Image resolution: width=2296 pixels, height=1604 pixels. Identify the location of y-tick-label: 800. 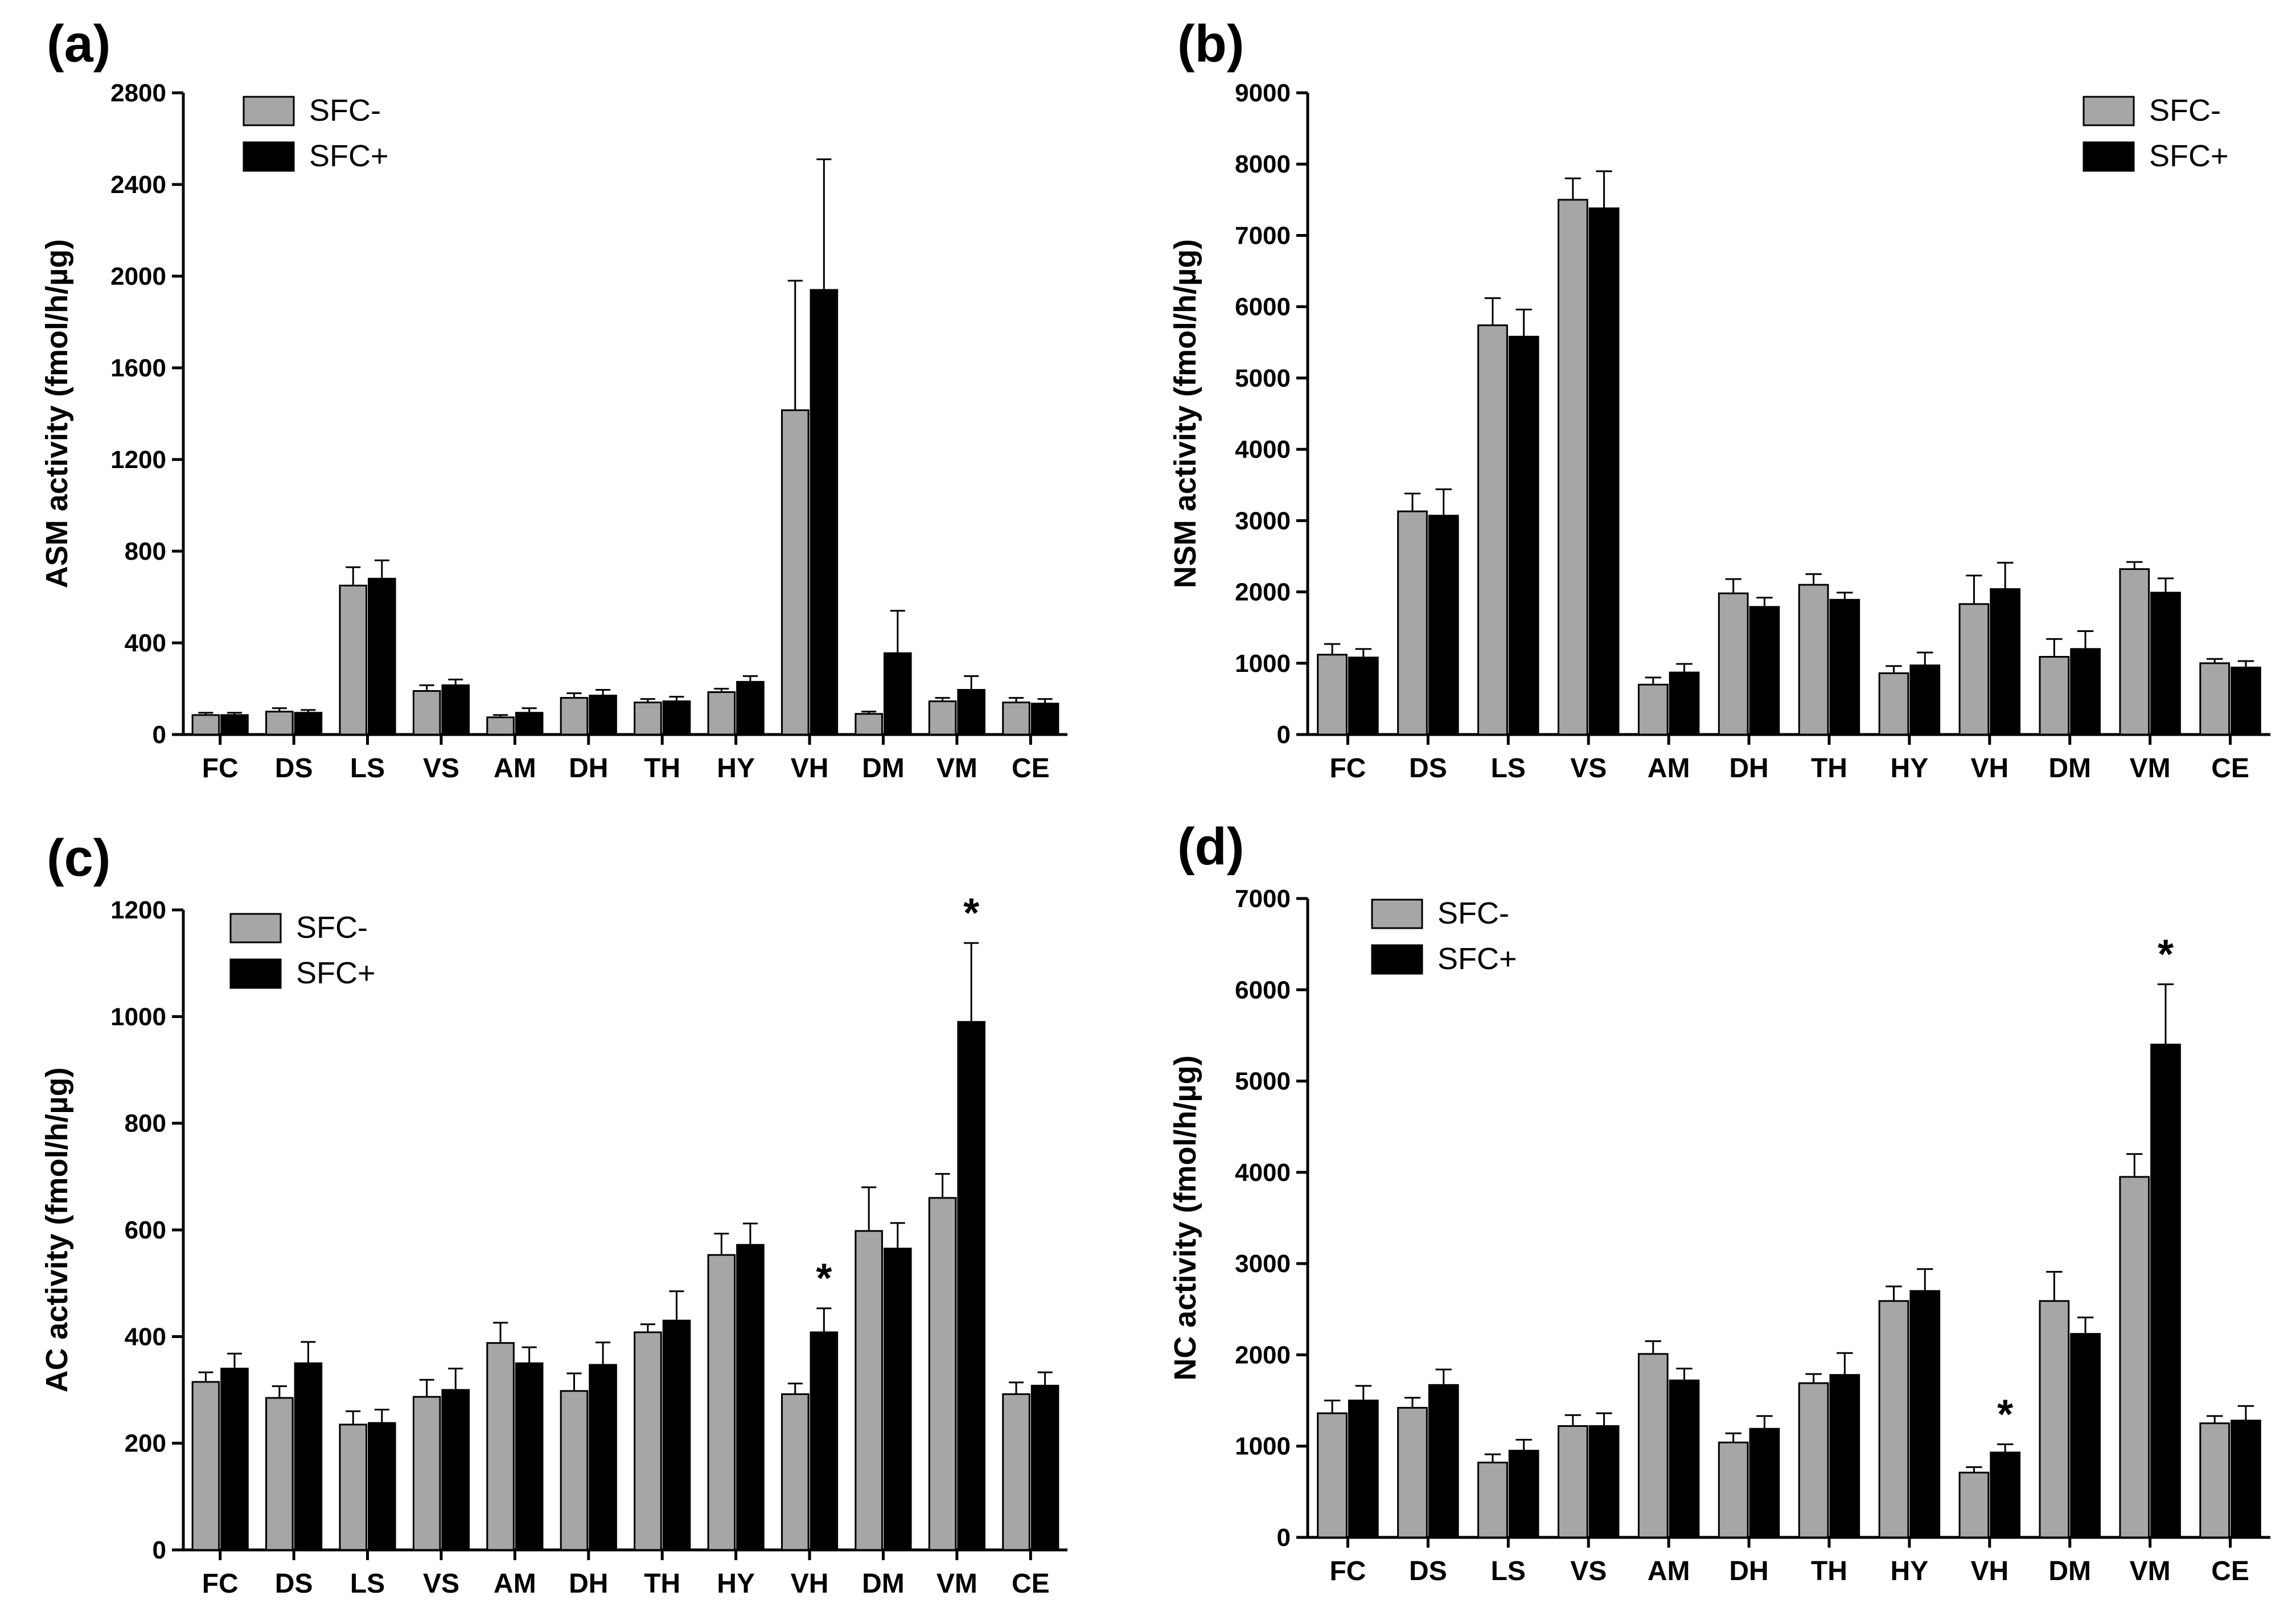
(146, 1124).